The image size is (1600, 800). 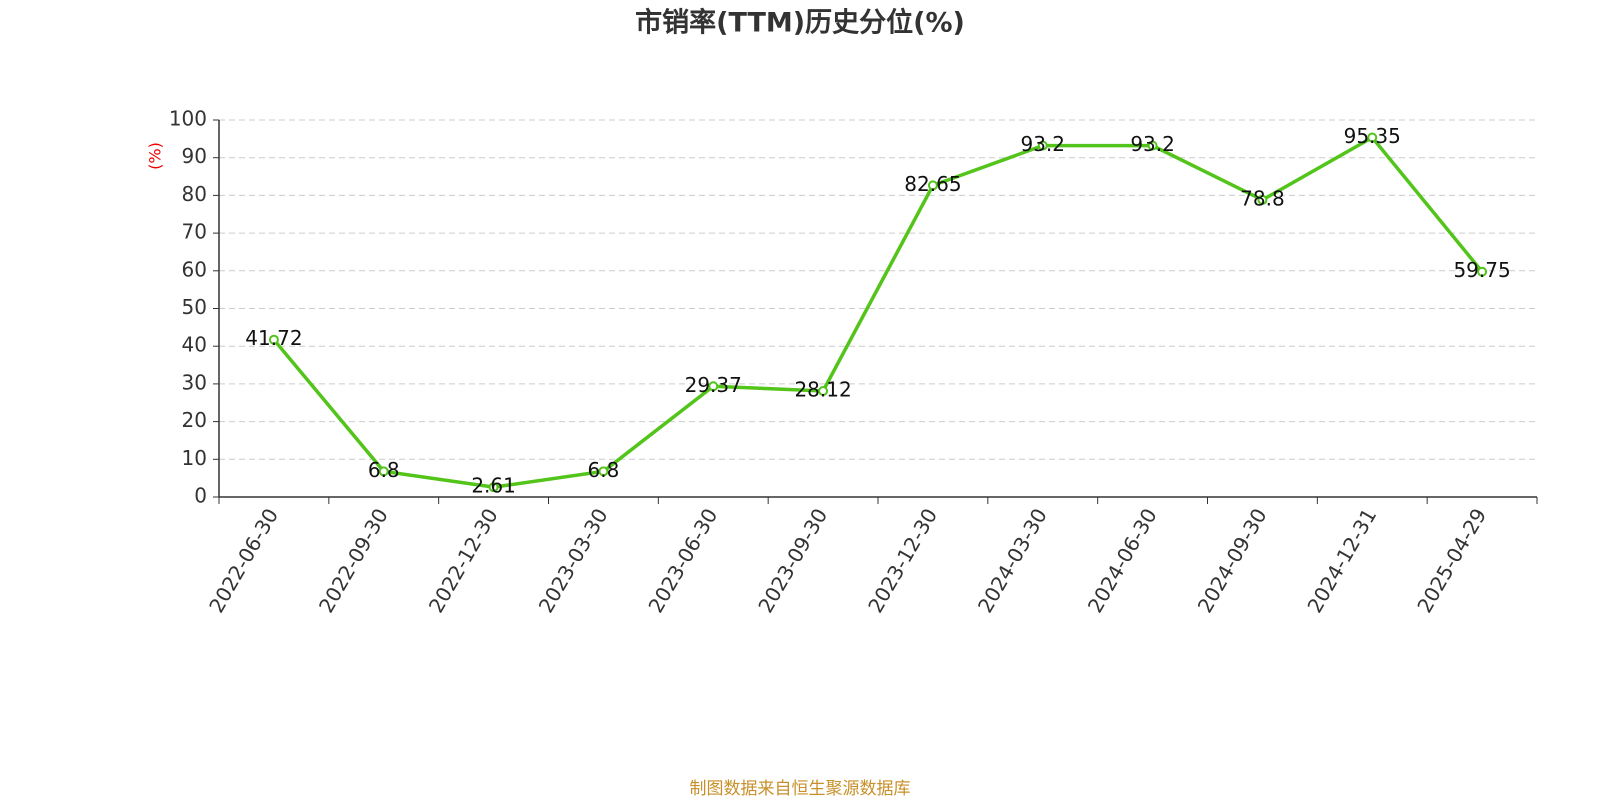 I want to click on y-tick-label: 80, so click(x=194, y=194).